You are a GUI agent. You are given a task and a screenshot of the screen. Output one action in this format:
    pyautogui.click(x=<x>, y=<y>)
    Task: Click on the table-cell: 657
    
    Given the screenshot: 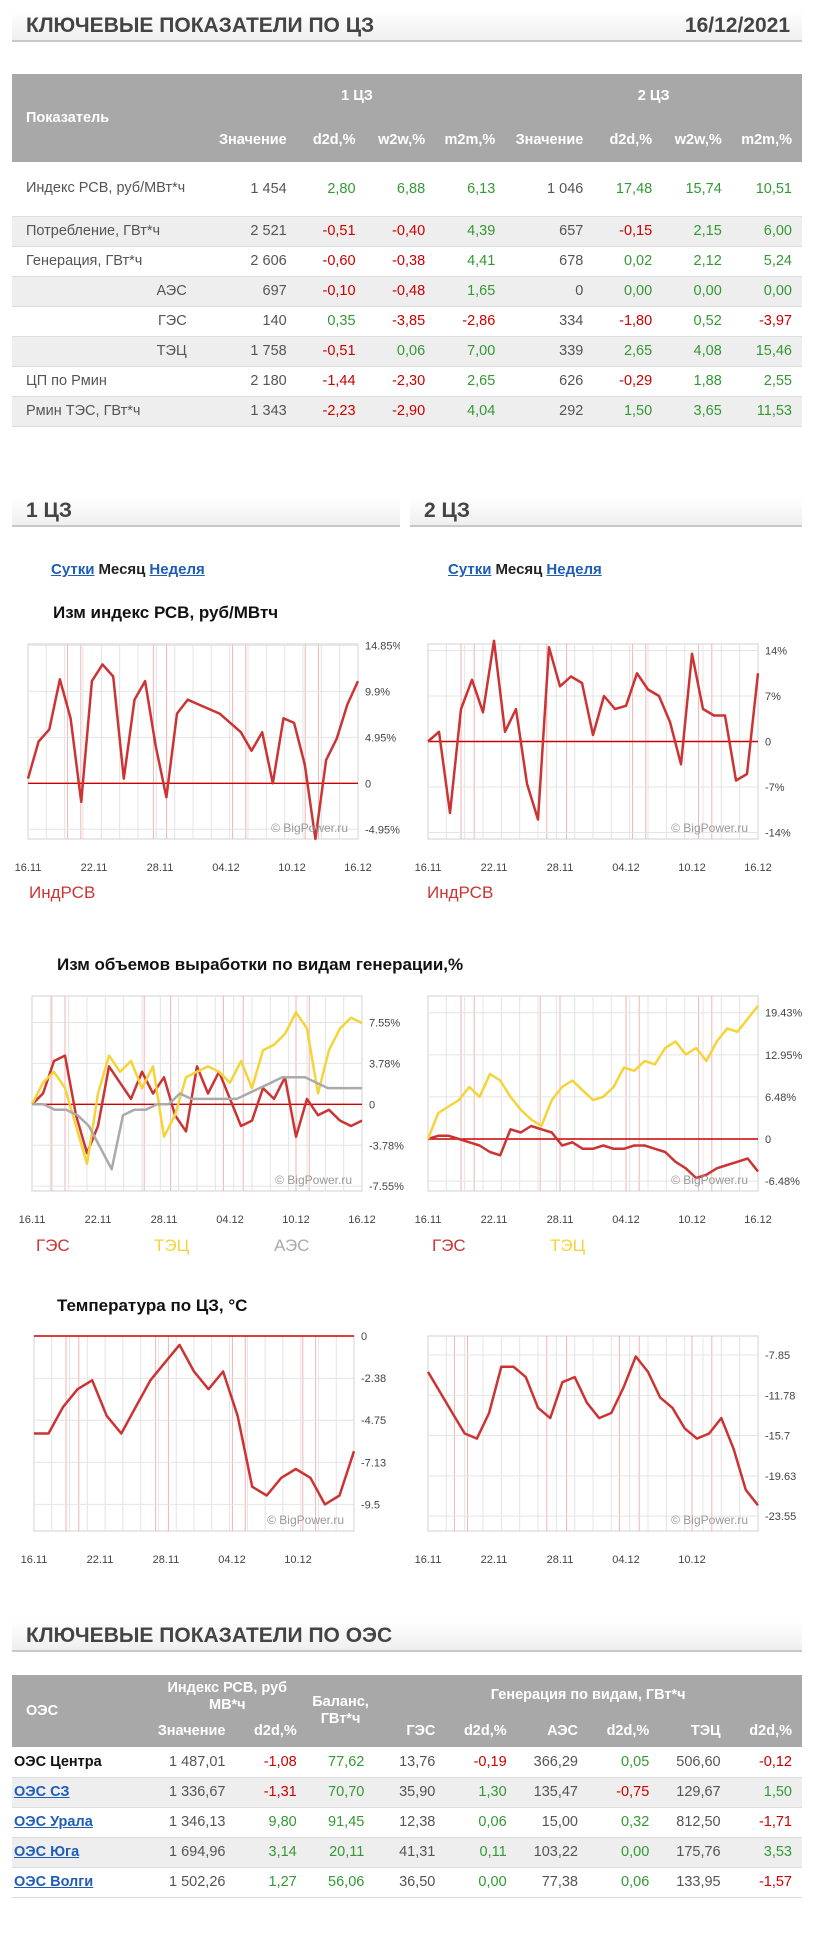 What is the action you would take?
    pyautogui.click(x=571, y=231)
    